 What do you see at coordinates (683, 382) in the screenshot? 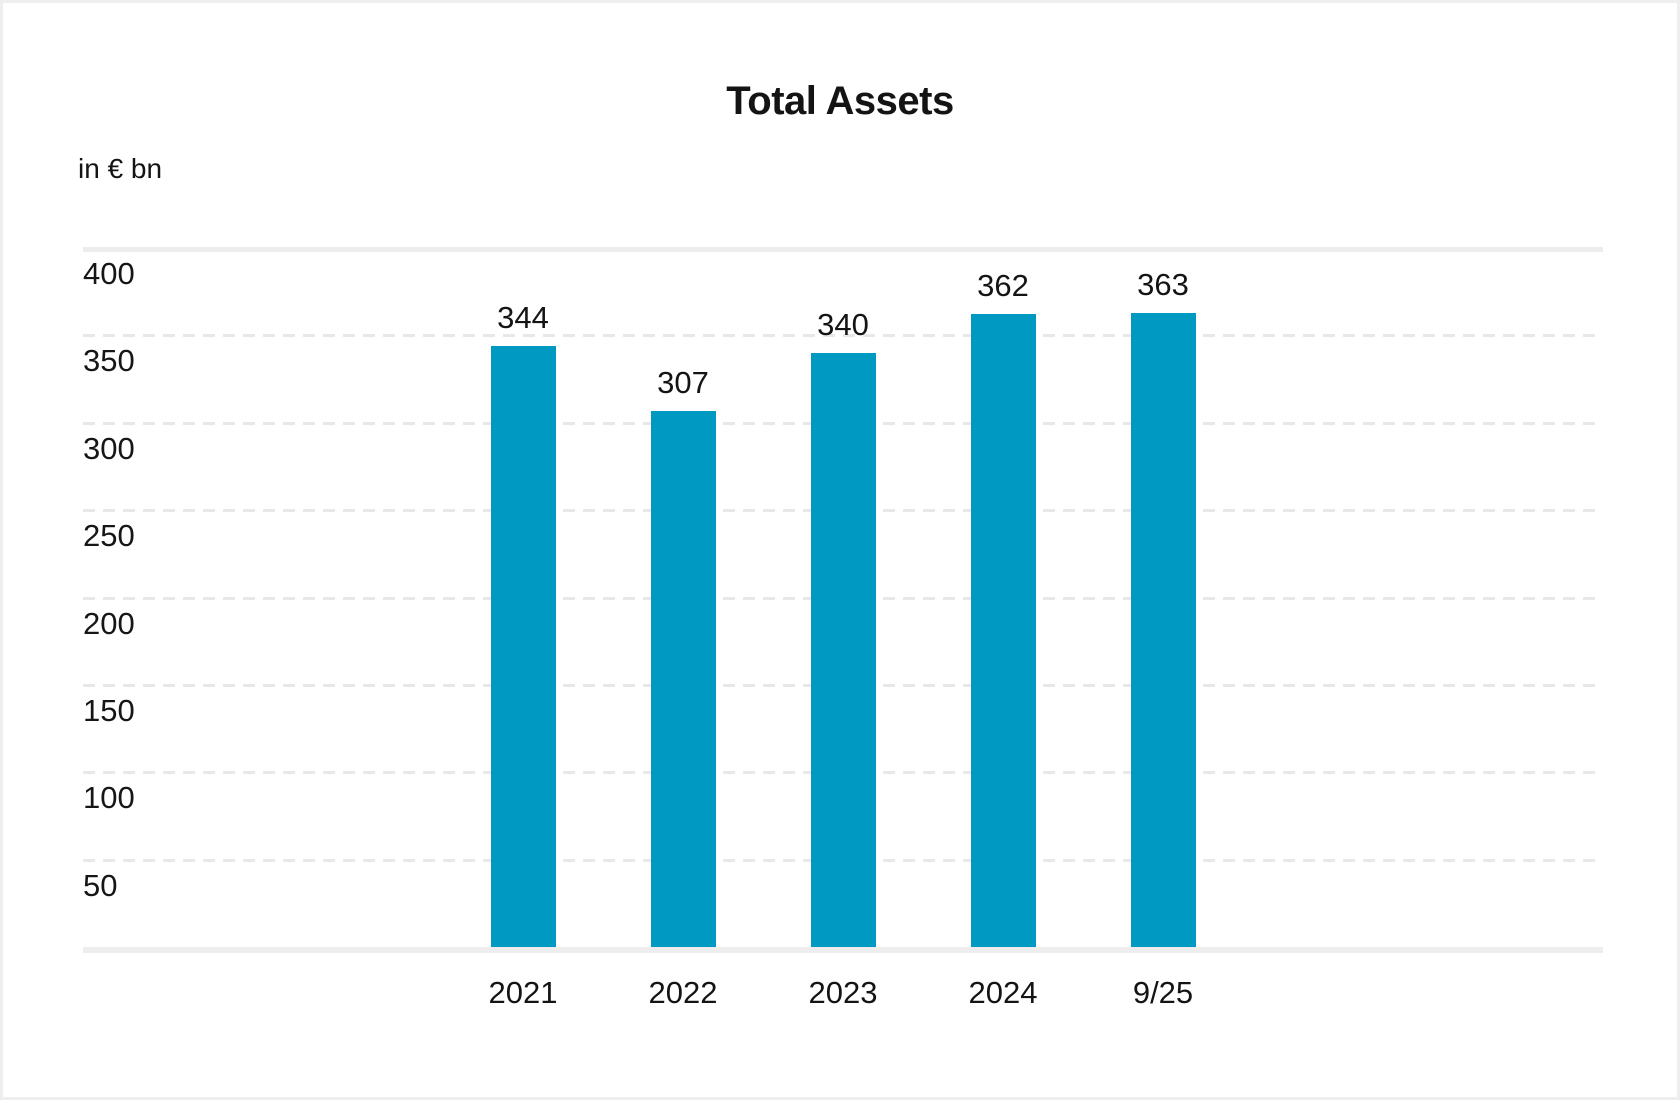
I see `bar-value-label-2022: 307` at bounding box center [683, 382].